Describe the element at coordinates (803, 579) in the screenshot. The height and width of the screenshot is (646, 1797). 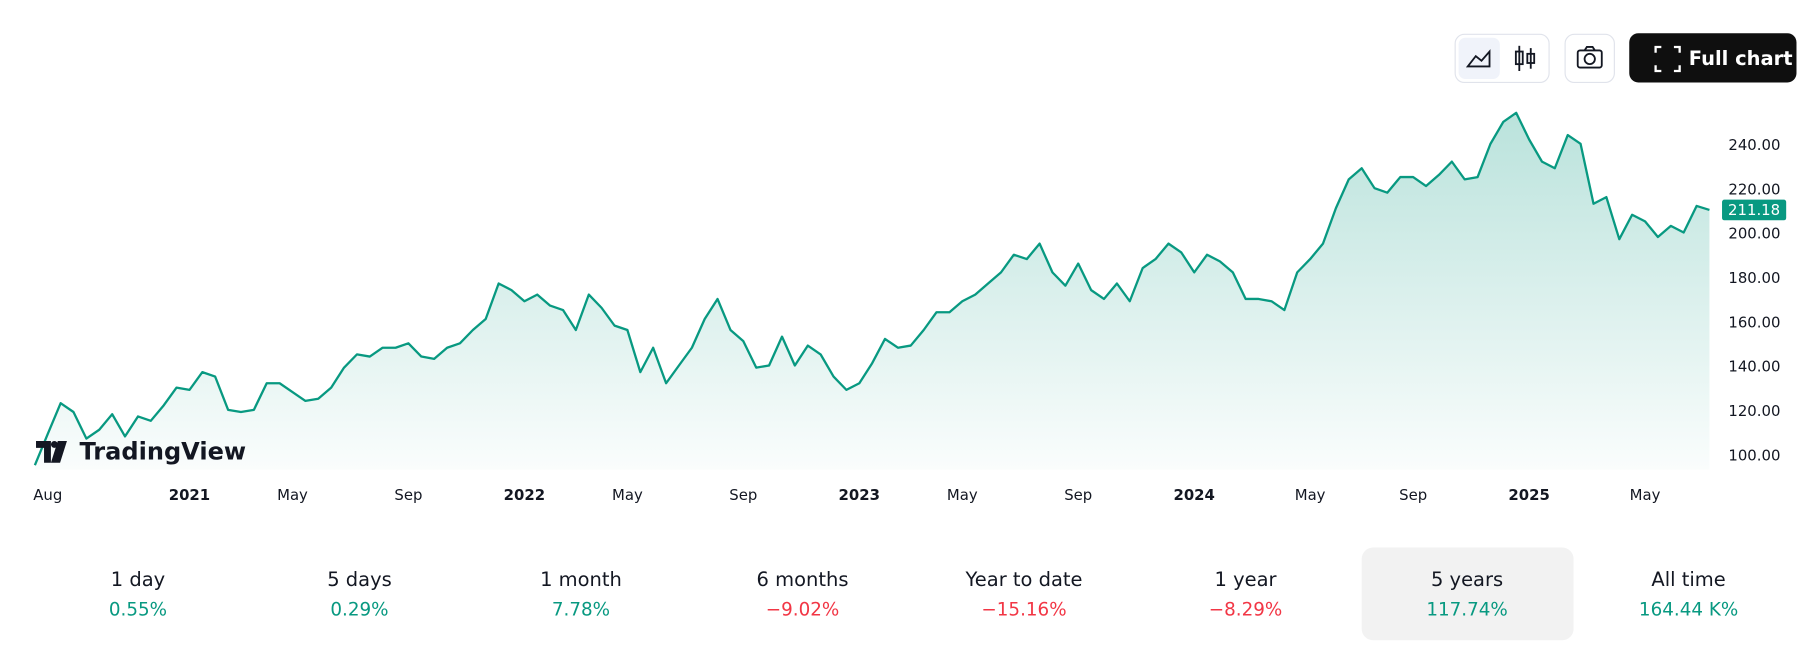
I see `period-label: 6 months` at that location.